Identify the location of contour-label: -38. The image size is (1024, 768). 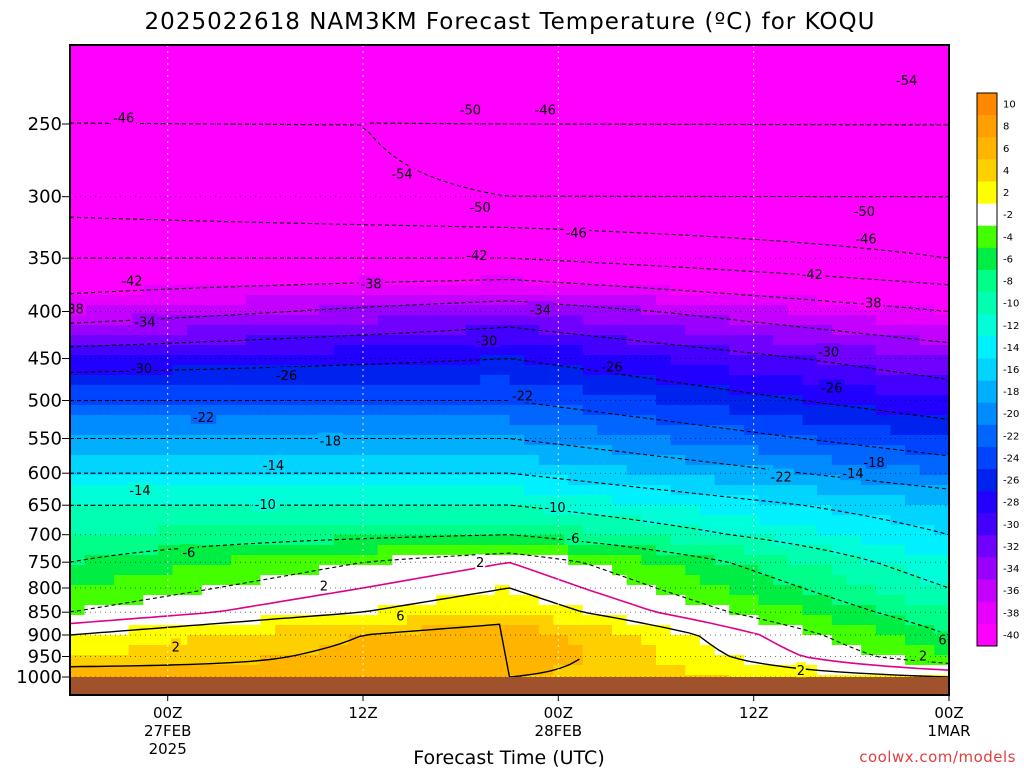
(371, 284).